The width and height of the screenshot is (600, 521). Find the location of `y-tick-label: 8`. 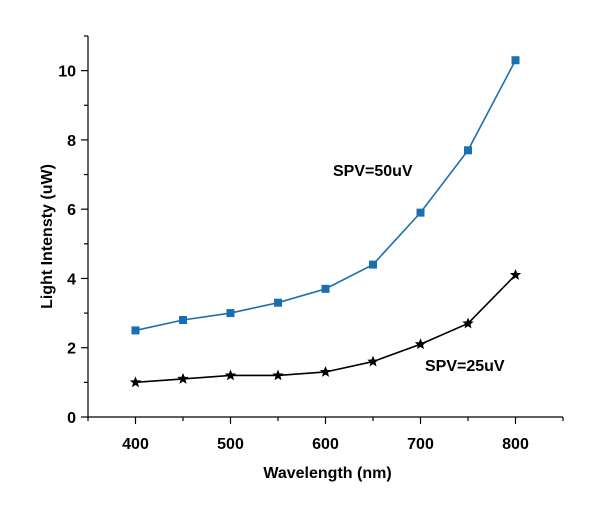

y-tick-label: 8 is located at coordinates (71, 141).